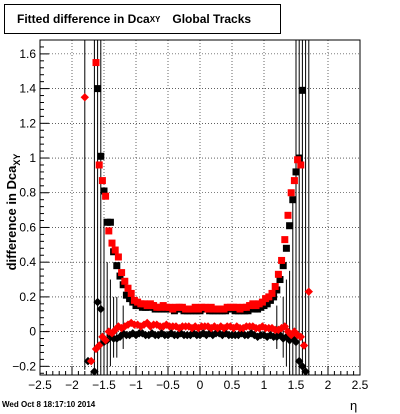 The width and height of the screenshot is (400, 414). What do you see at coordinates (212, 19) in the screenshot?
I see `title-rest: Global Tracks` at bounding box center [212, 19].